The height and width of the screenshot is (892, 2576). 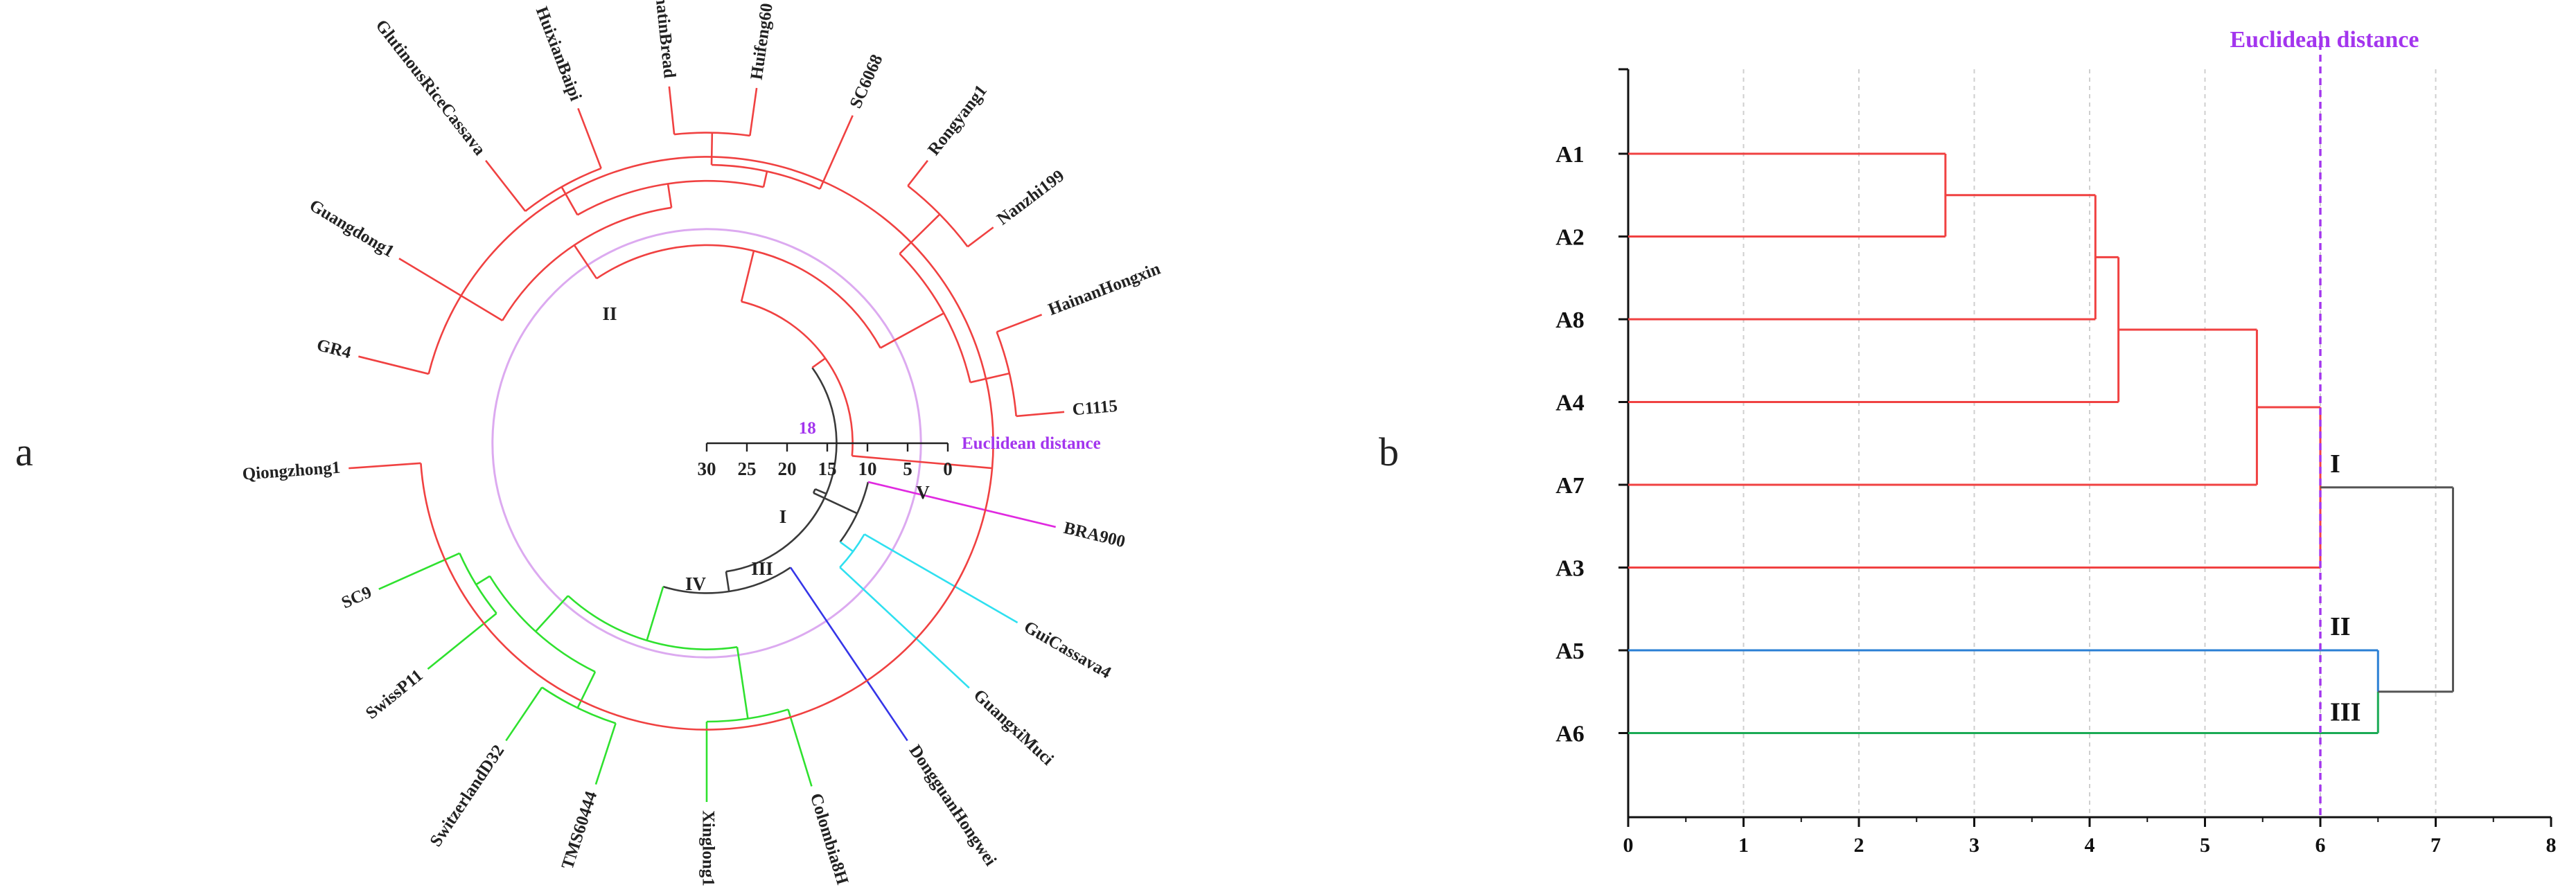 I want to click on x-axis-tick-label-0: 0, so click(x=1629, y=845).